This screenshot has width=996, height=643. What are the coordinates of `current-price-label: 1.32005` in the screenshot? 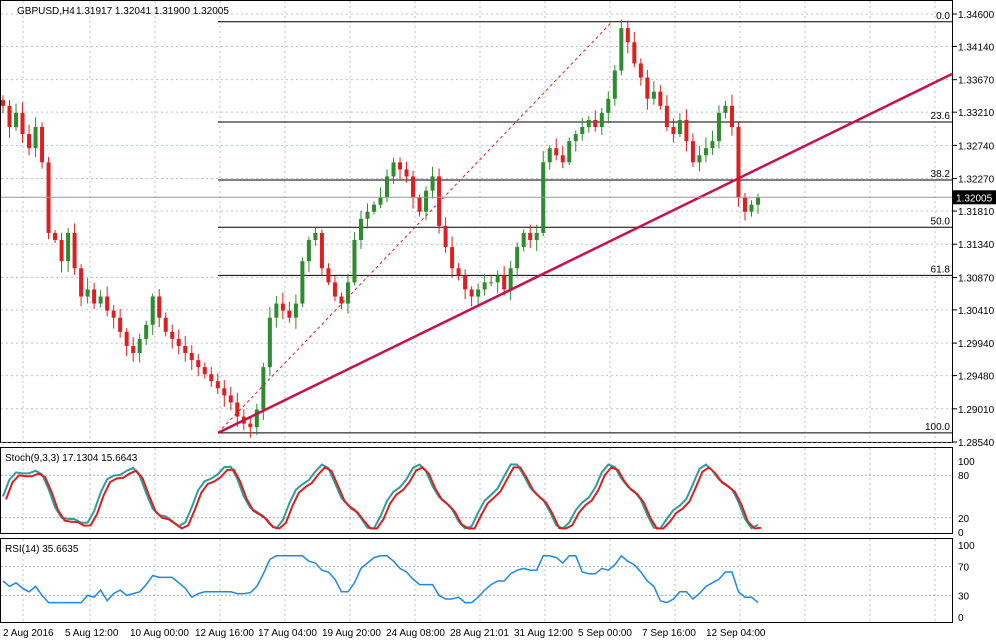 It's located at (974, 198).